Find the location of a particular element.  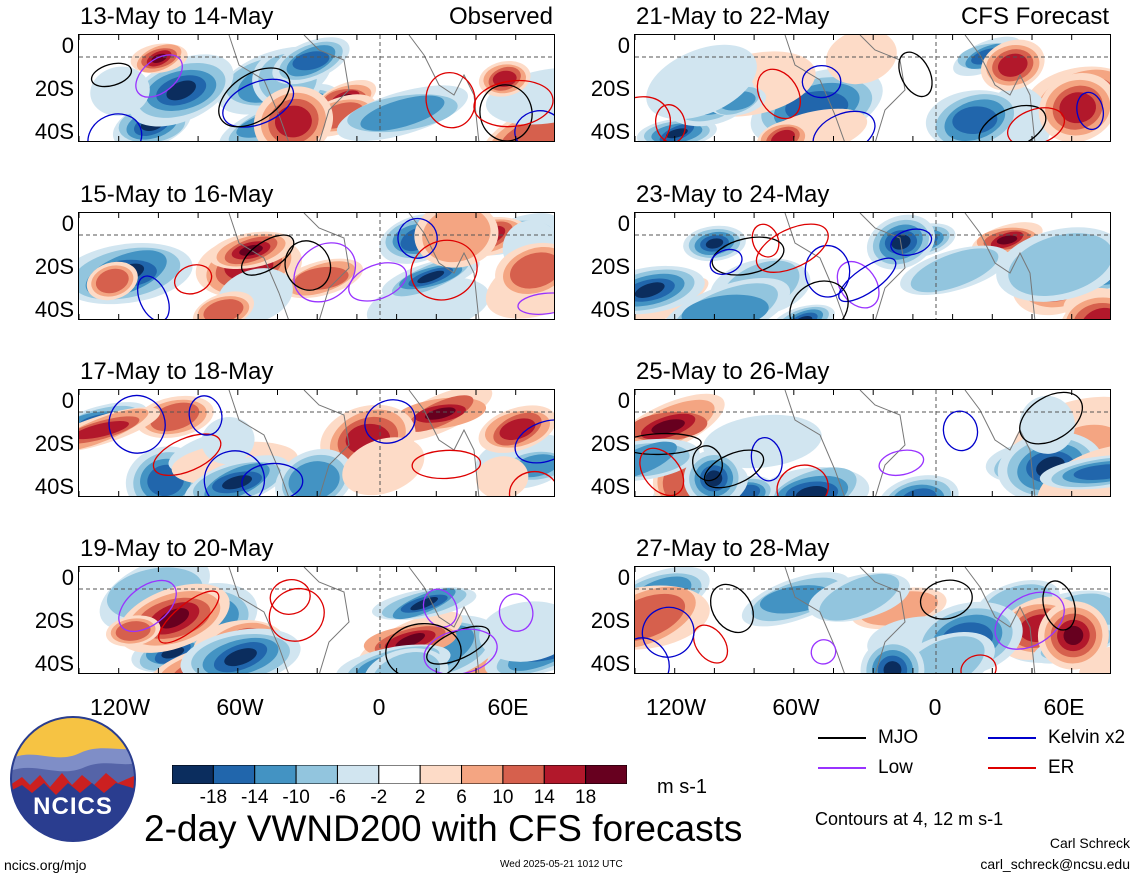

legend-label: MJO is located at coordinates (898, 737).